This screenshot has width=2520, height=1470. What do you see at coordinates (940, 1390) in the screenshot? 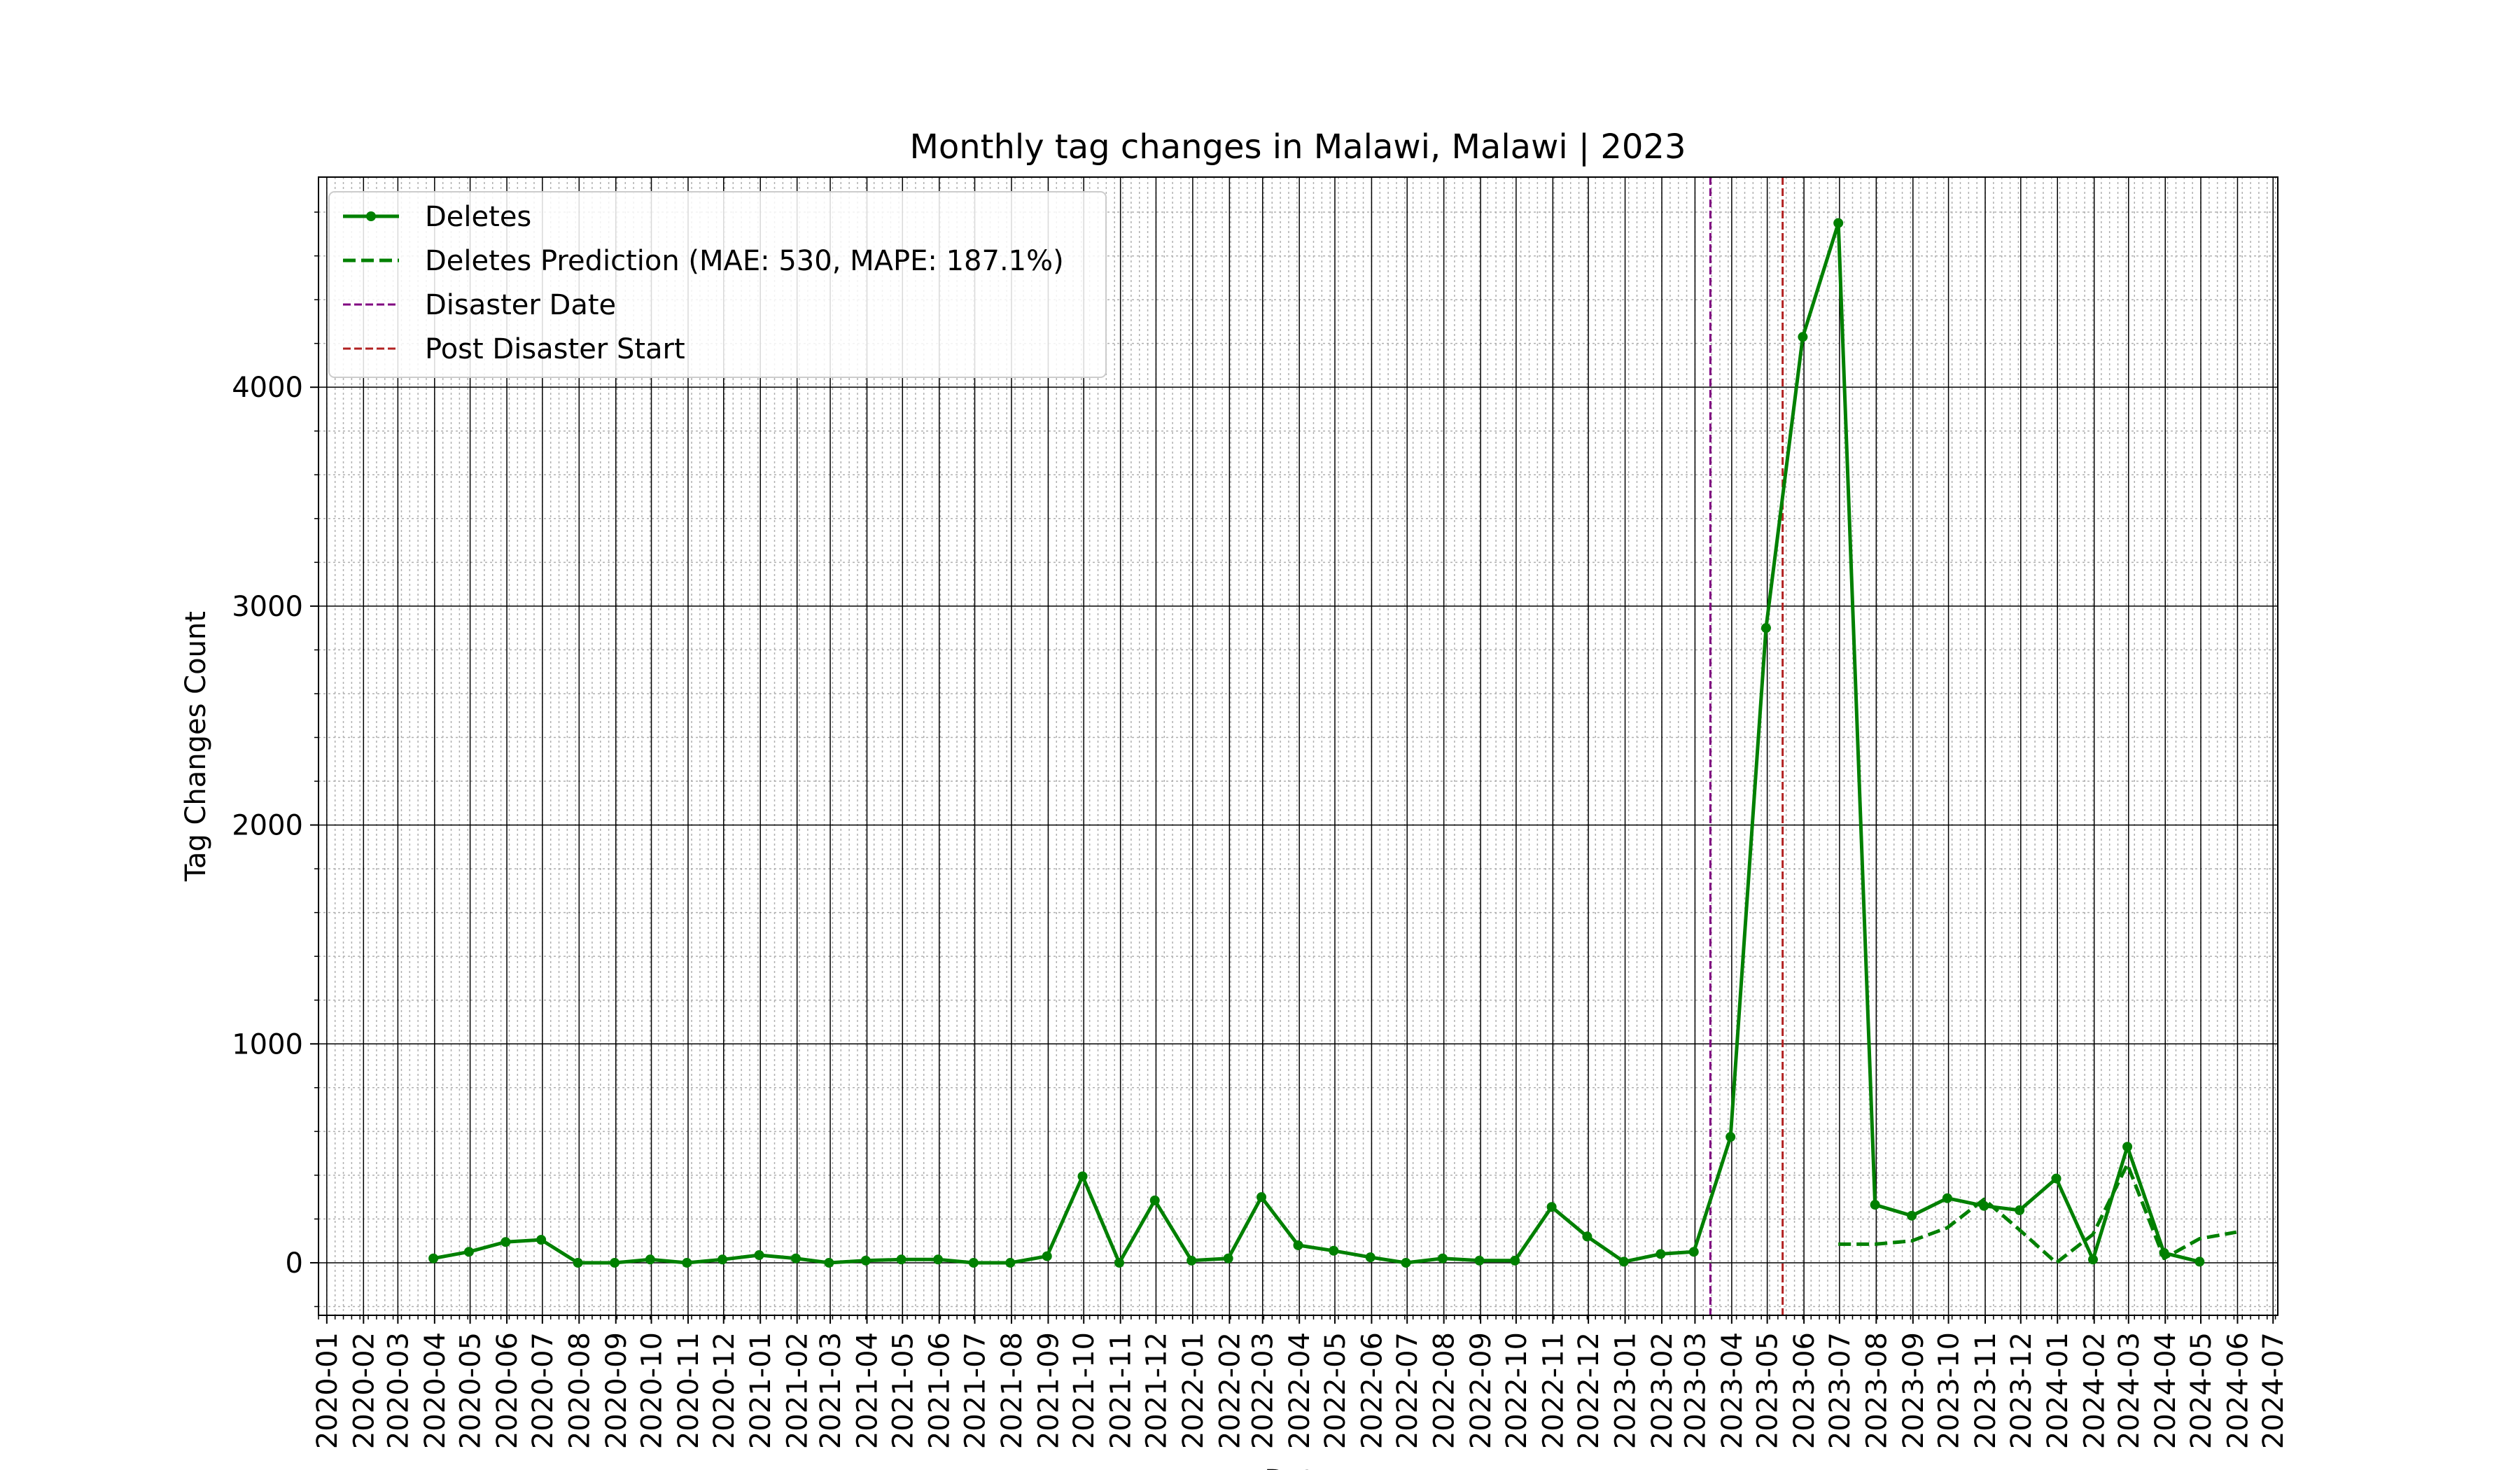
I see `x-tick-label: 2021-06` at bounding box center [940, 1390].